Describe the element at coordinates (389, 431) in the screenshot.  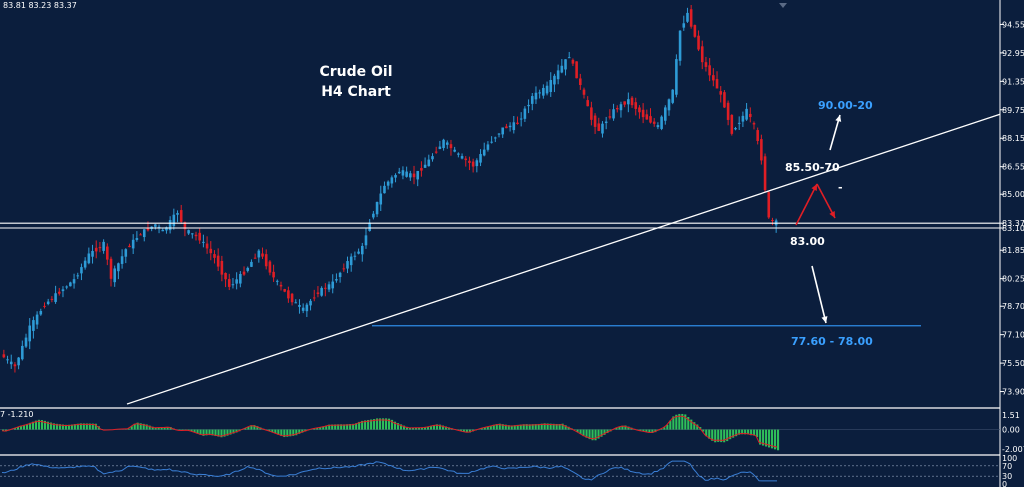
I see `indicator-signal-line` at that location.